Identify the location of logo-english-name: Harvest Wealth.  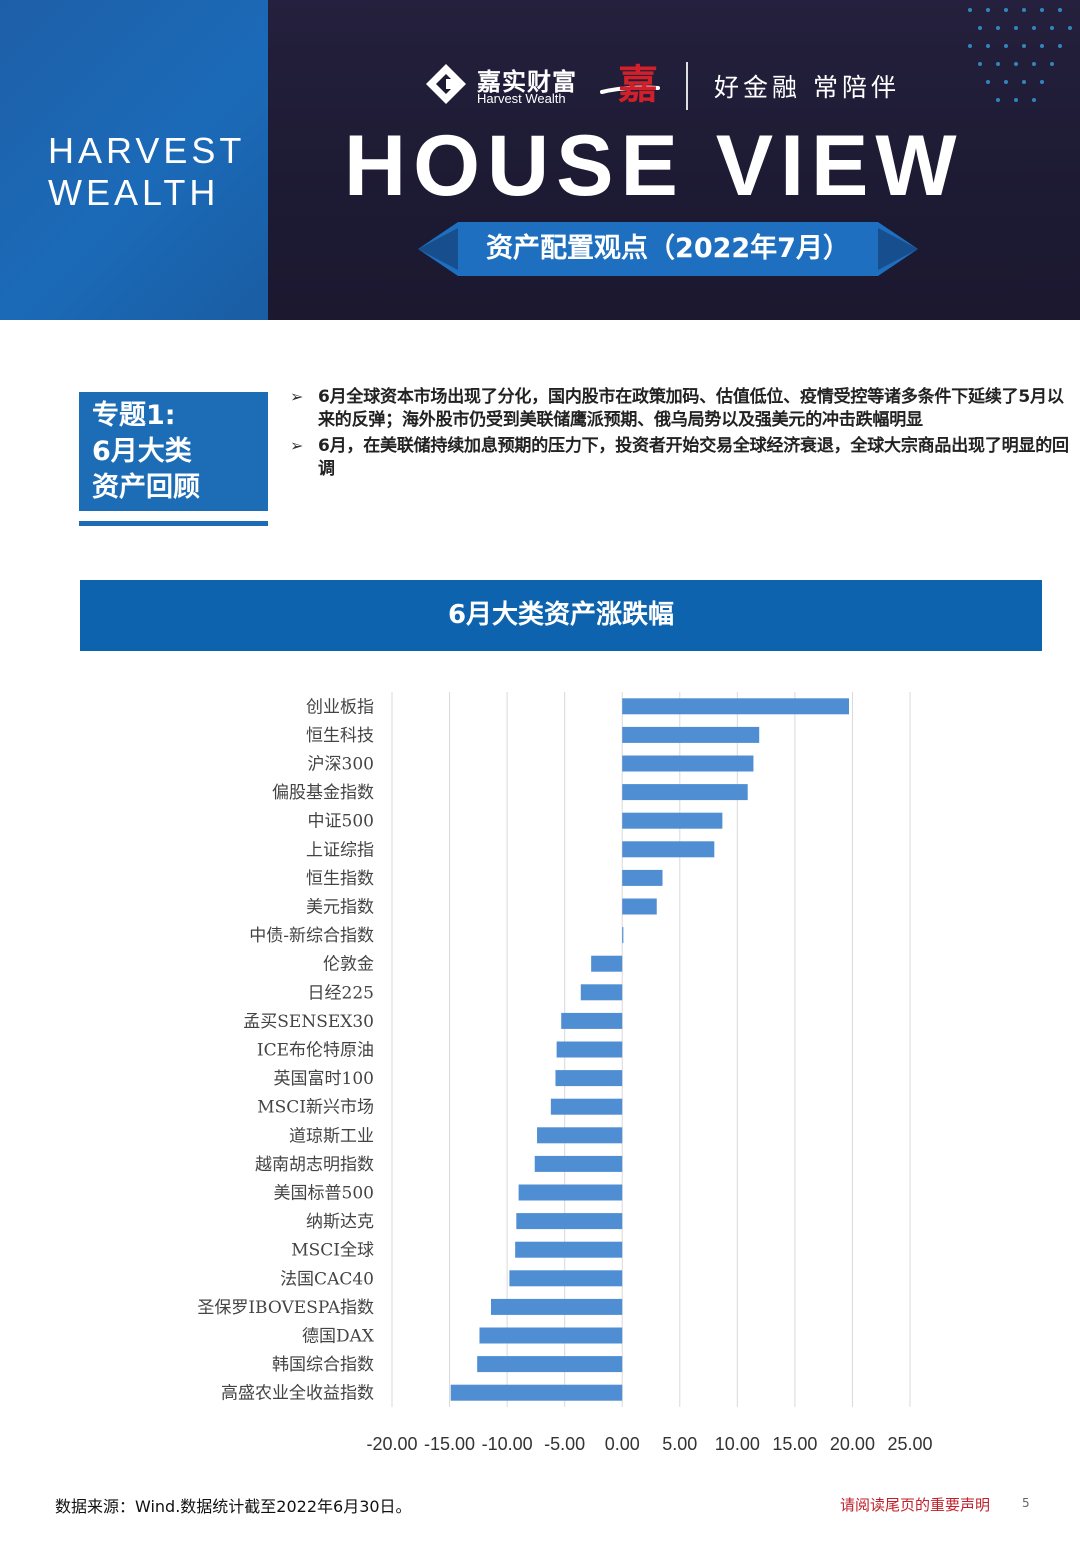
(521, 98).